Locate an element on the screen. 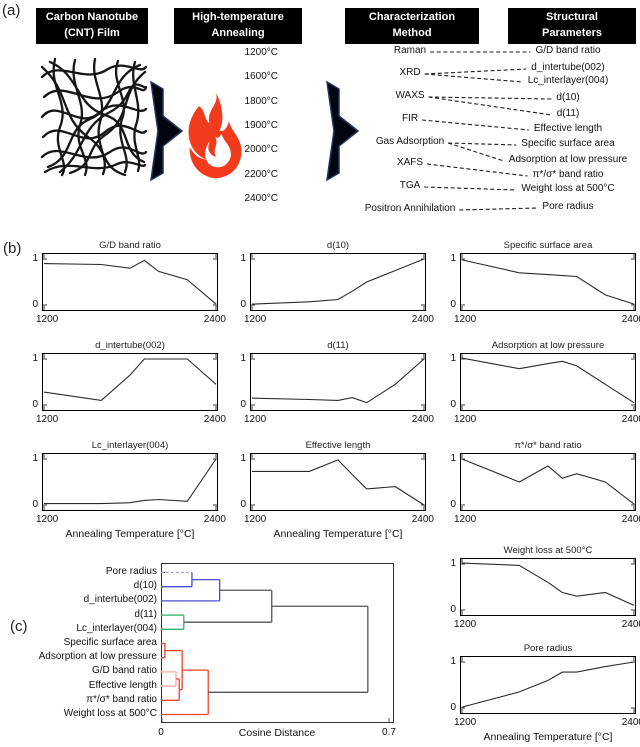 This screenshot has height=747, width=640. panel-a-label: (a) is located at coordinates (11, 10).